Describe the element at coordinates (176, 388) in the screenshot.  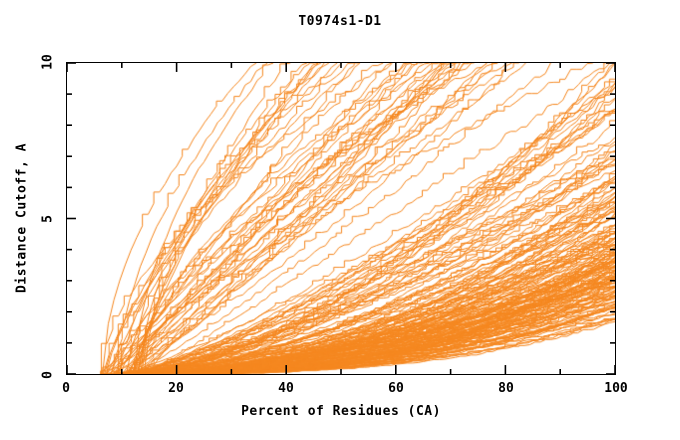
I see `x-tick-label-20: 20` at that location.